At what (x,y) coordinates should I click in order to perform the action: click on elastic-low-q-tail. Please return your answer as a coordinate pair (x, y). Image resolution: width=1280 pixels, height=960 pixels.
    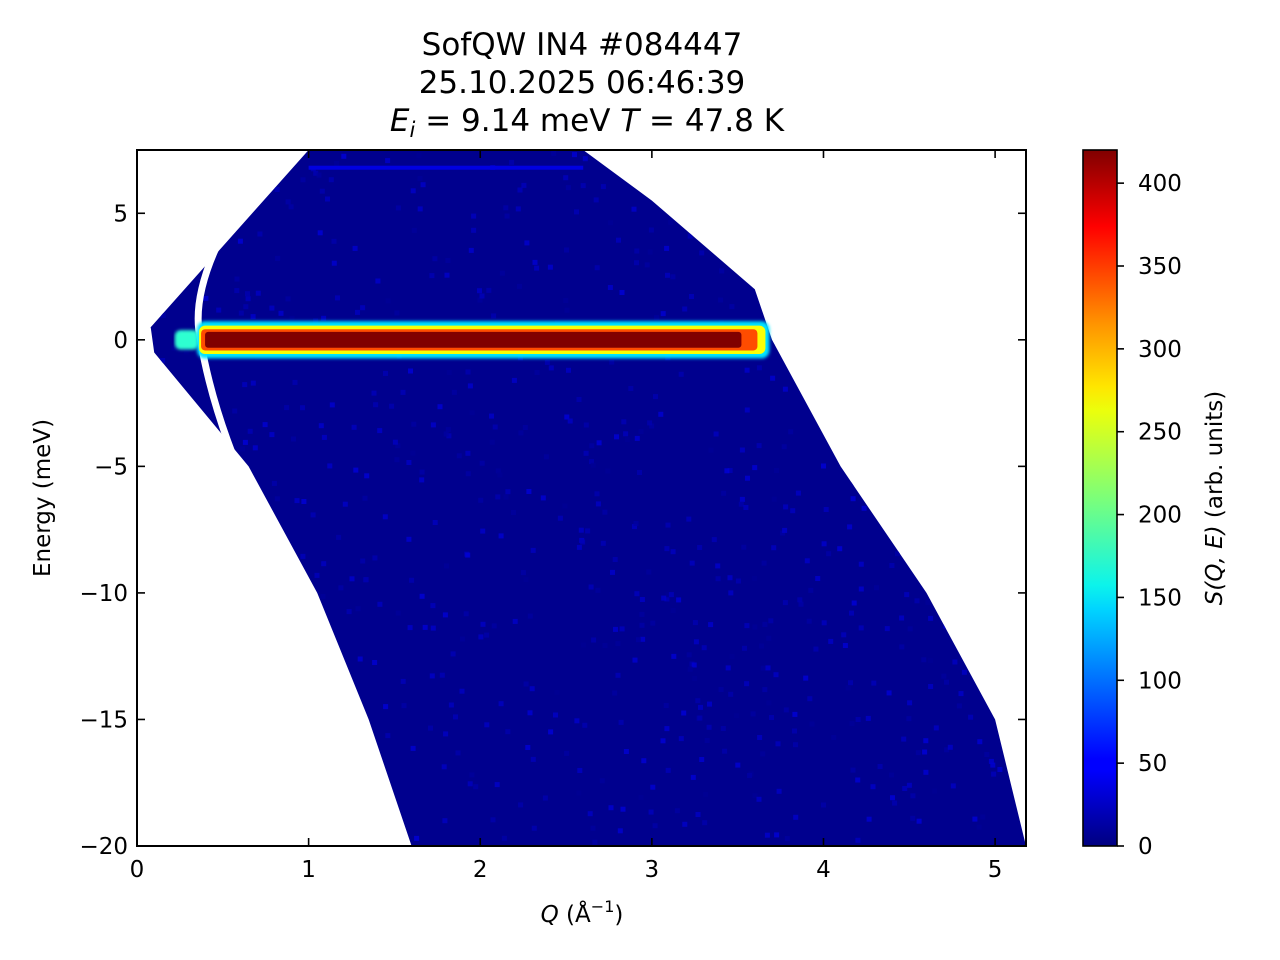
    Looking at the image, I should click on (186, 340).